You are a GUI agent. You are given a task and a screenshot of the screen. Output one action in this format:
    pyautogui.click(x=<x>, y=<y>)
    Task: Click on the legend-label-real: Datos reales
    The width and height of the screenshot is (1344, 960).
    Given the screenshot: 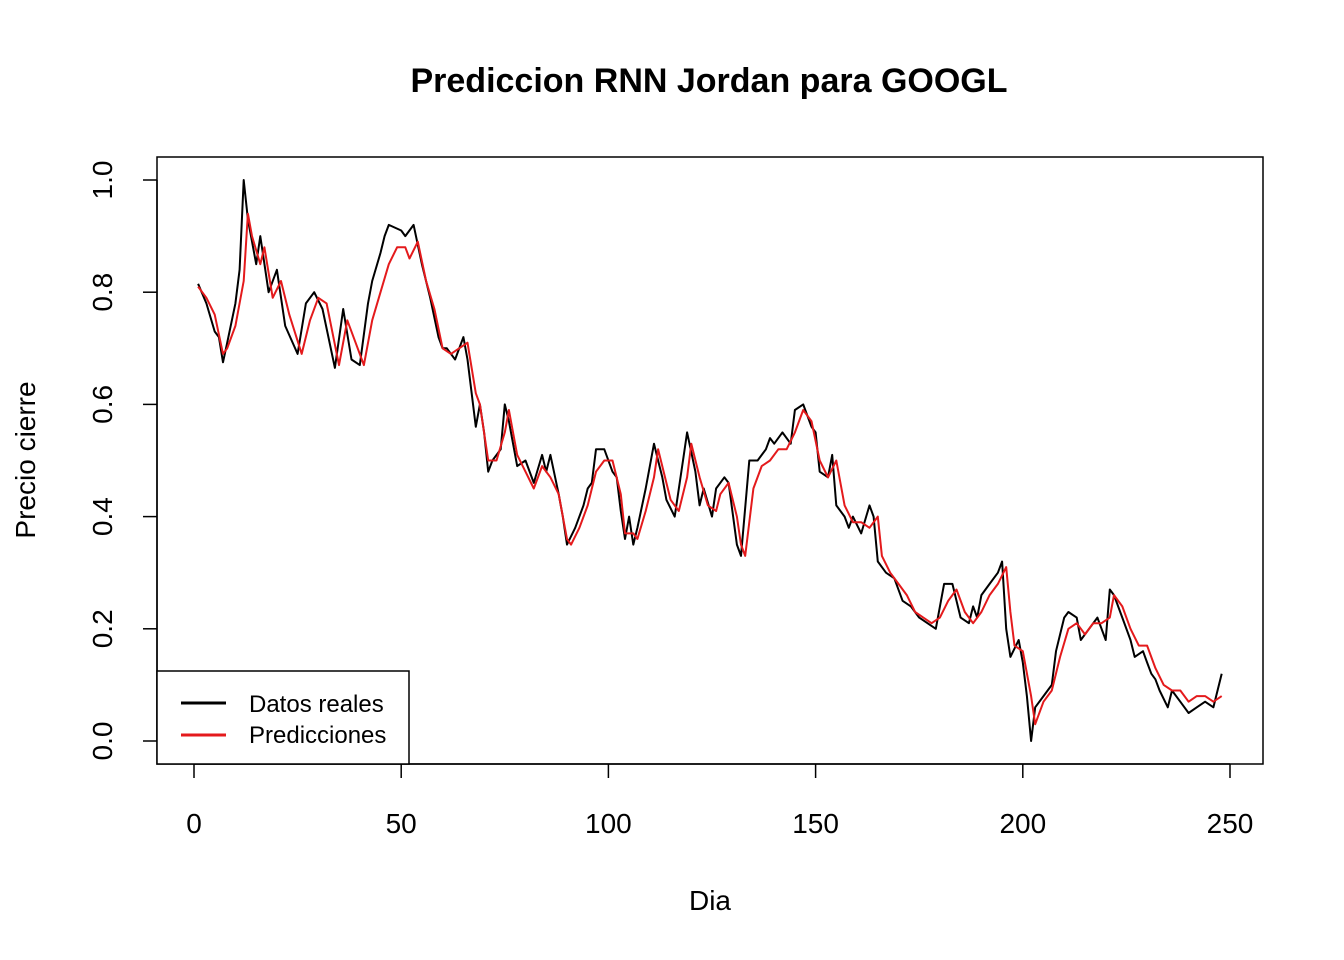 What is the action you would take?
    pyautogui.click(x=316, y=704)
    